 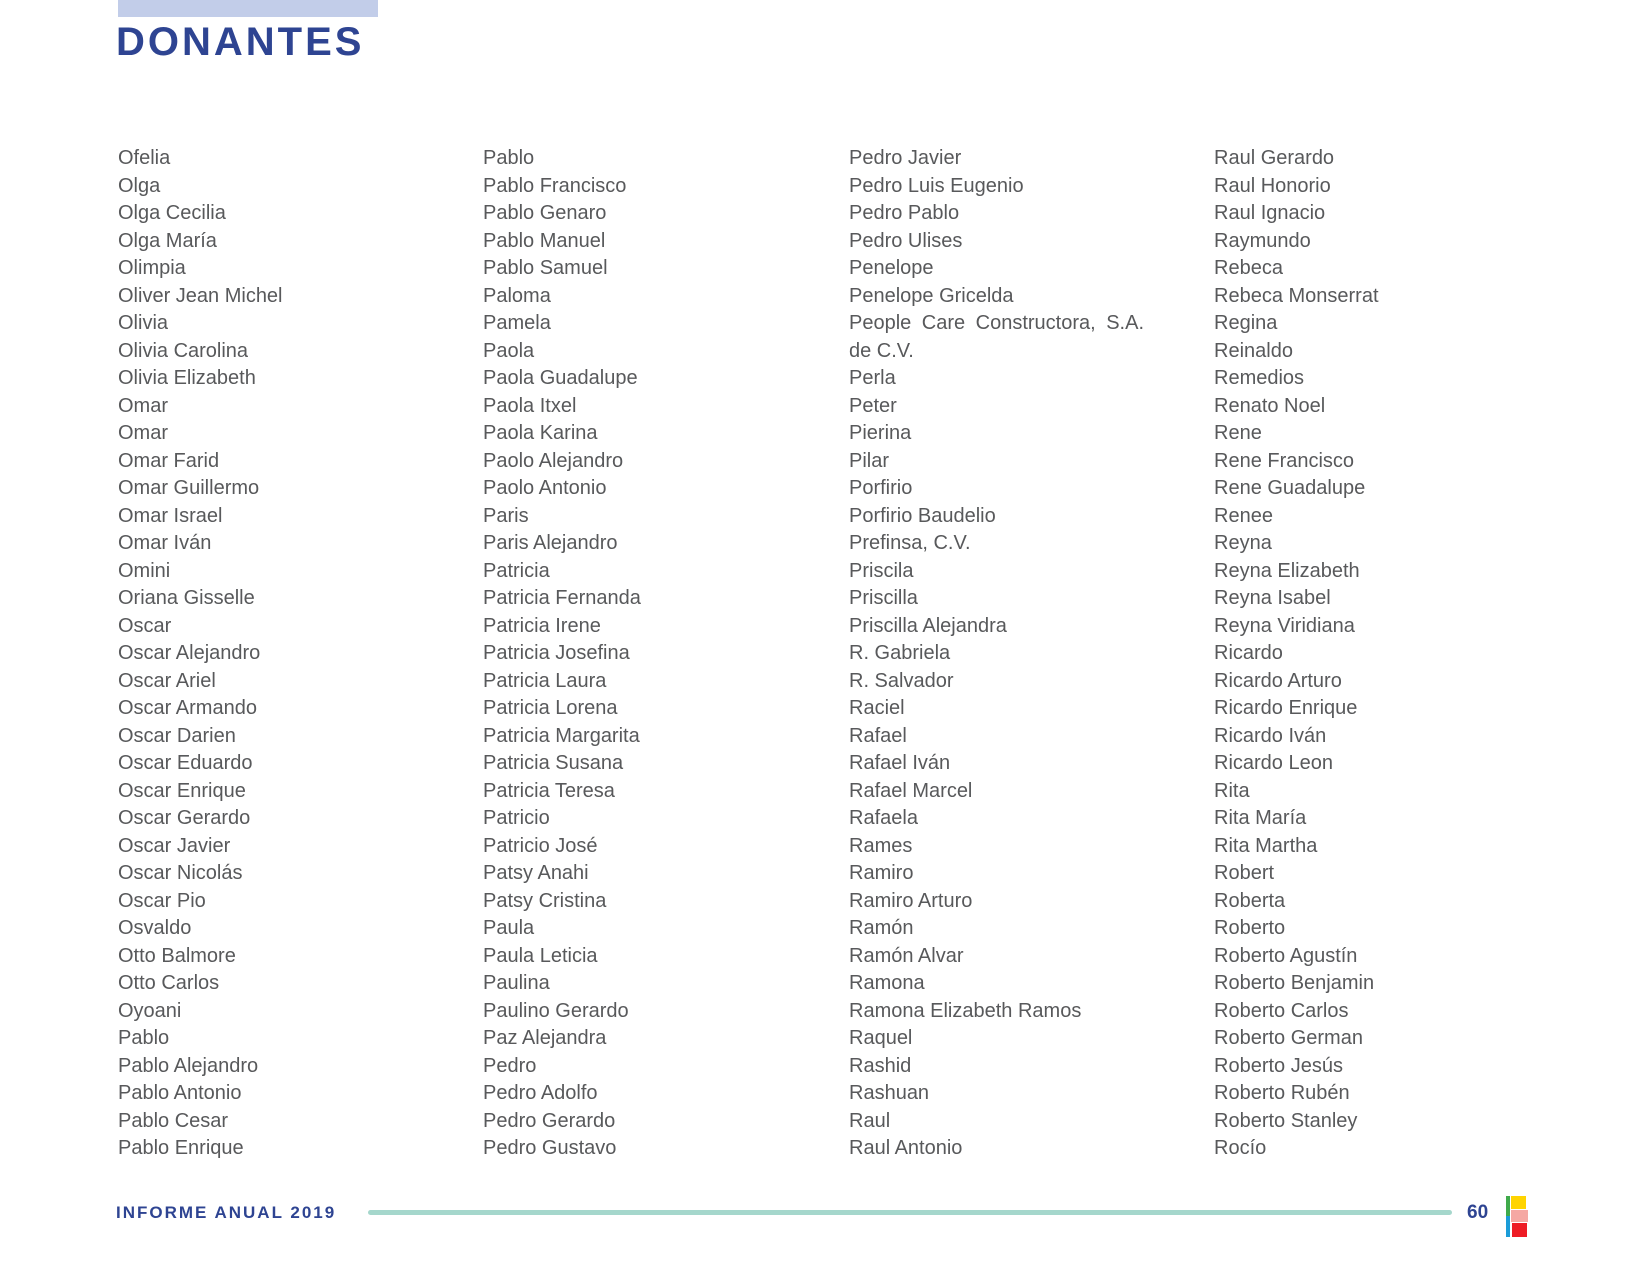 What do you see at coordinates (1270, 405) in the screenshot?
I see `donor-name: Renato Noel` at bounding box center [1270, 405].